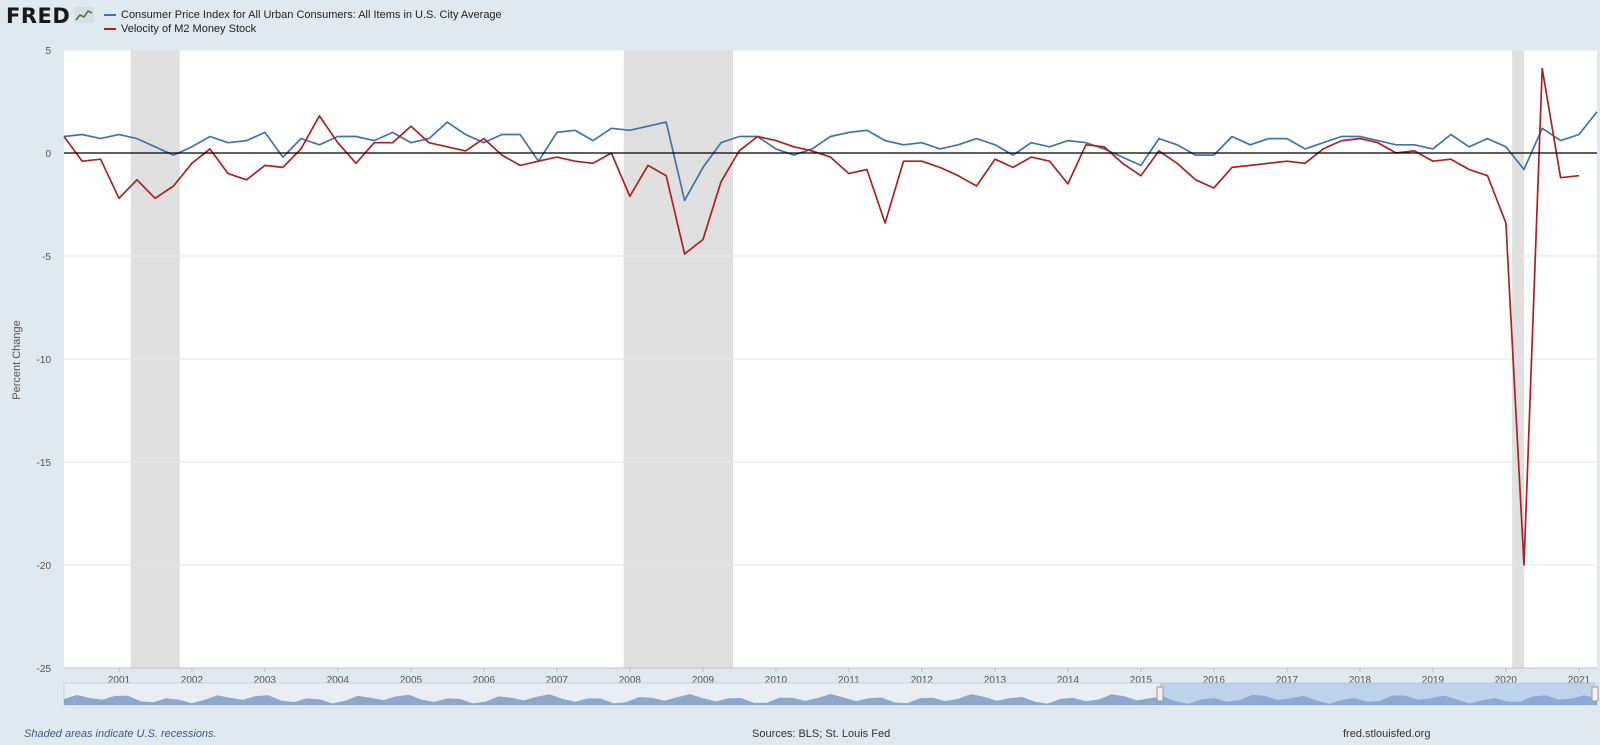  What do you see at coordinates (48, 154) in the screenshot?
I see `y-tick-label: 0` at bounding box center [48, 154].